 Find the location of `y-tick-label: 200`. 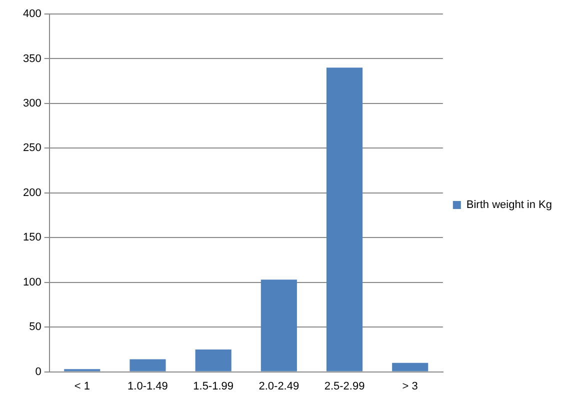

y-tick-label: 200 is located at coordinates (32, 192).